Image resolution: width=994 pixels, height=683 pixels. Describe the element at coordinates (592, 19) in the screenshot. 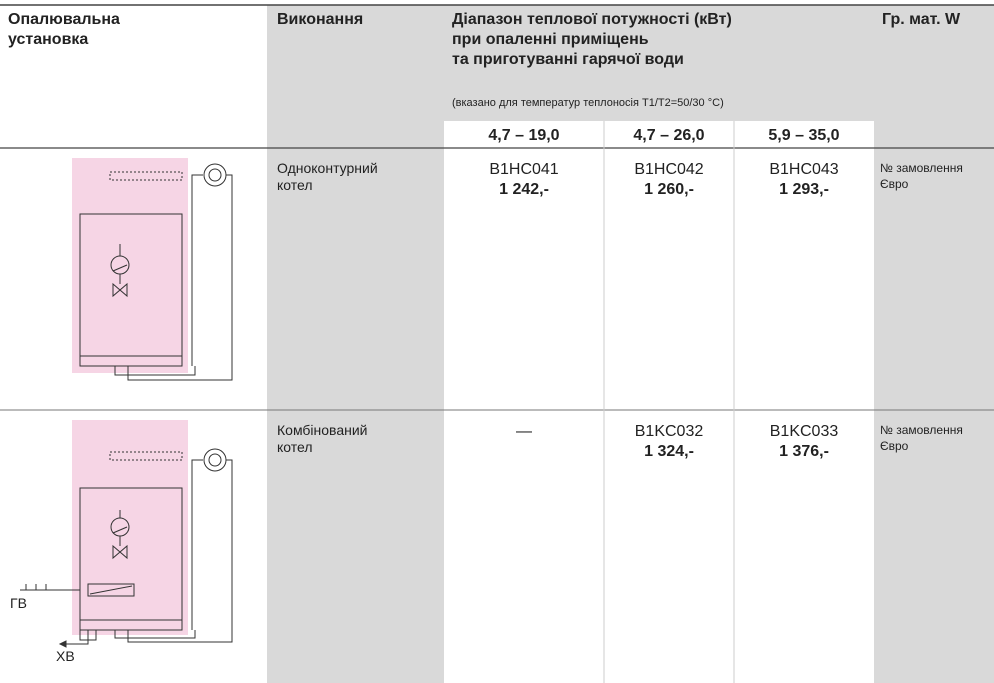

I see `header-range-title: Діапазон теплової потужності (кВт)` at that location.